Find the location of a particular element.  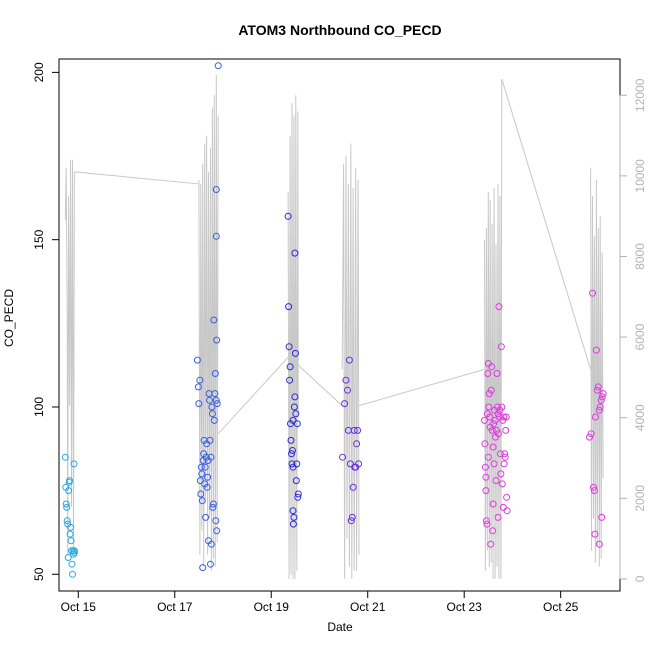

y-right-tick-label: 12000 is located at coordinates (640, 95).